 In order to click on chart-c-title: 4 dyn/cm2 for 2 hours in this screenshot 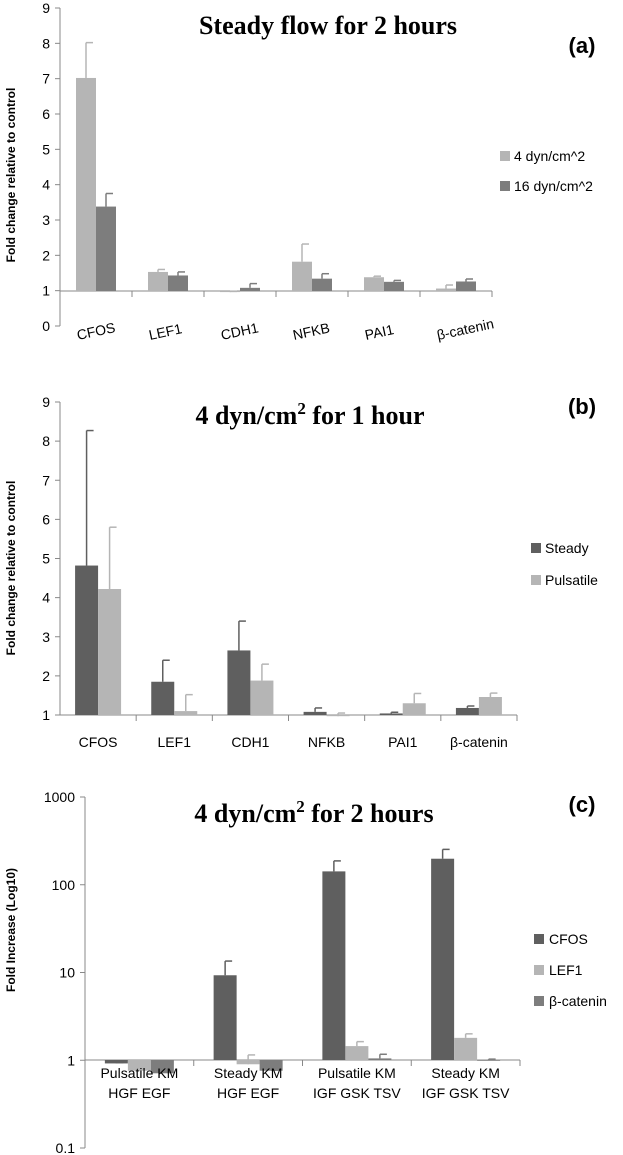, I will do `click(313, 812)`.